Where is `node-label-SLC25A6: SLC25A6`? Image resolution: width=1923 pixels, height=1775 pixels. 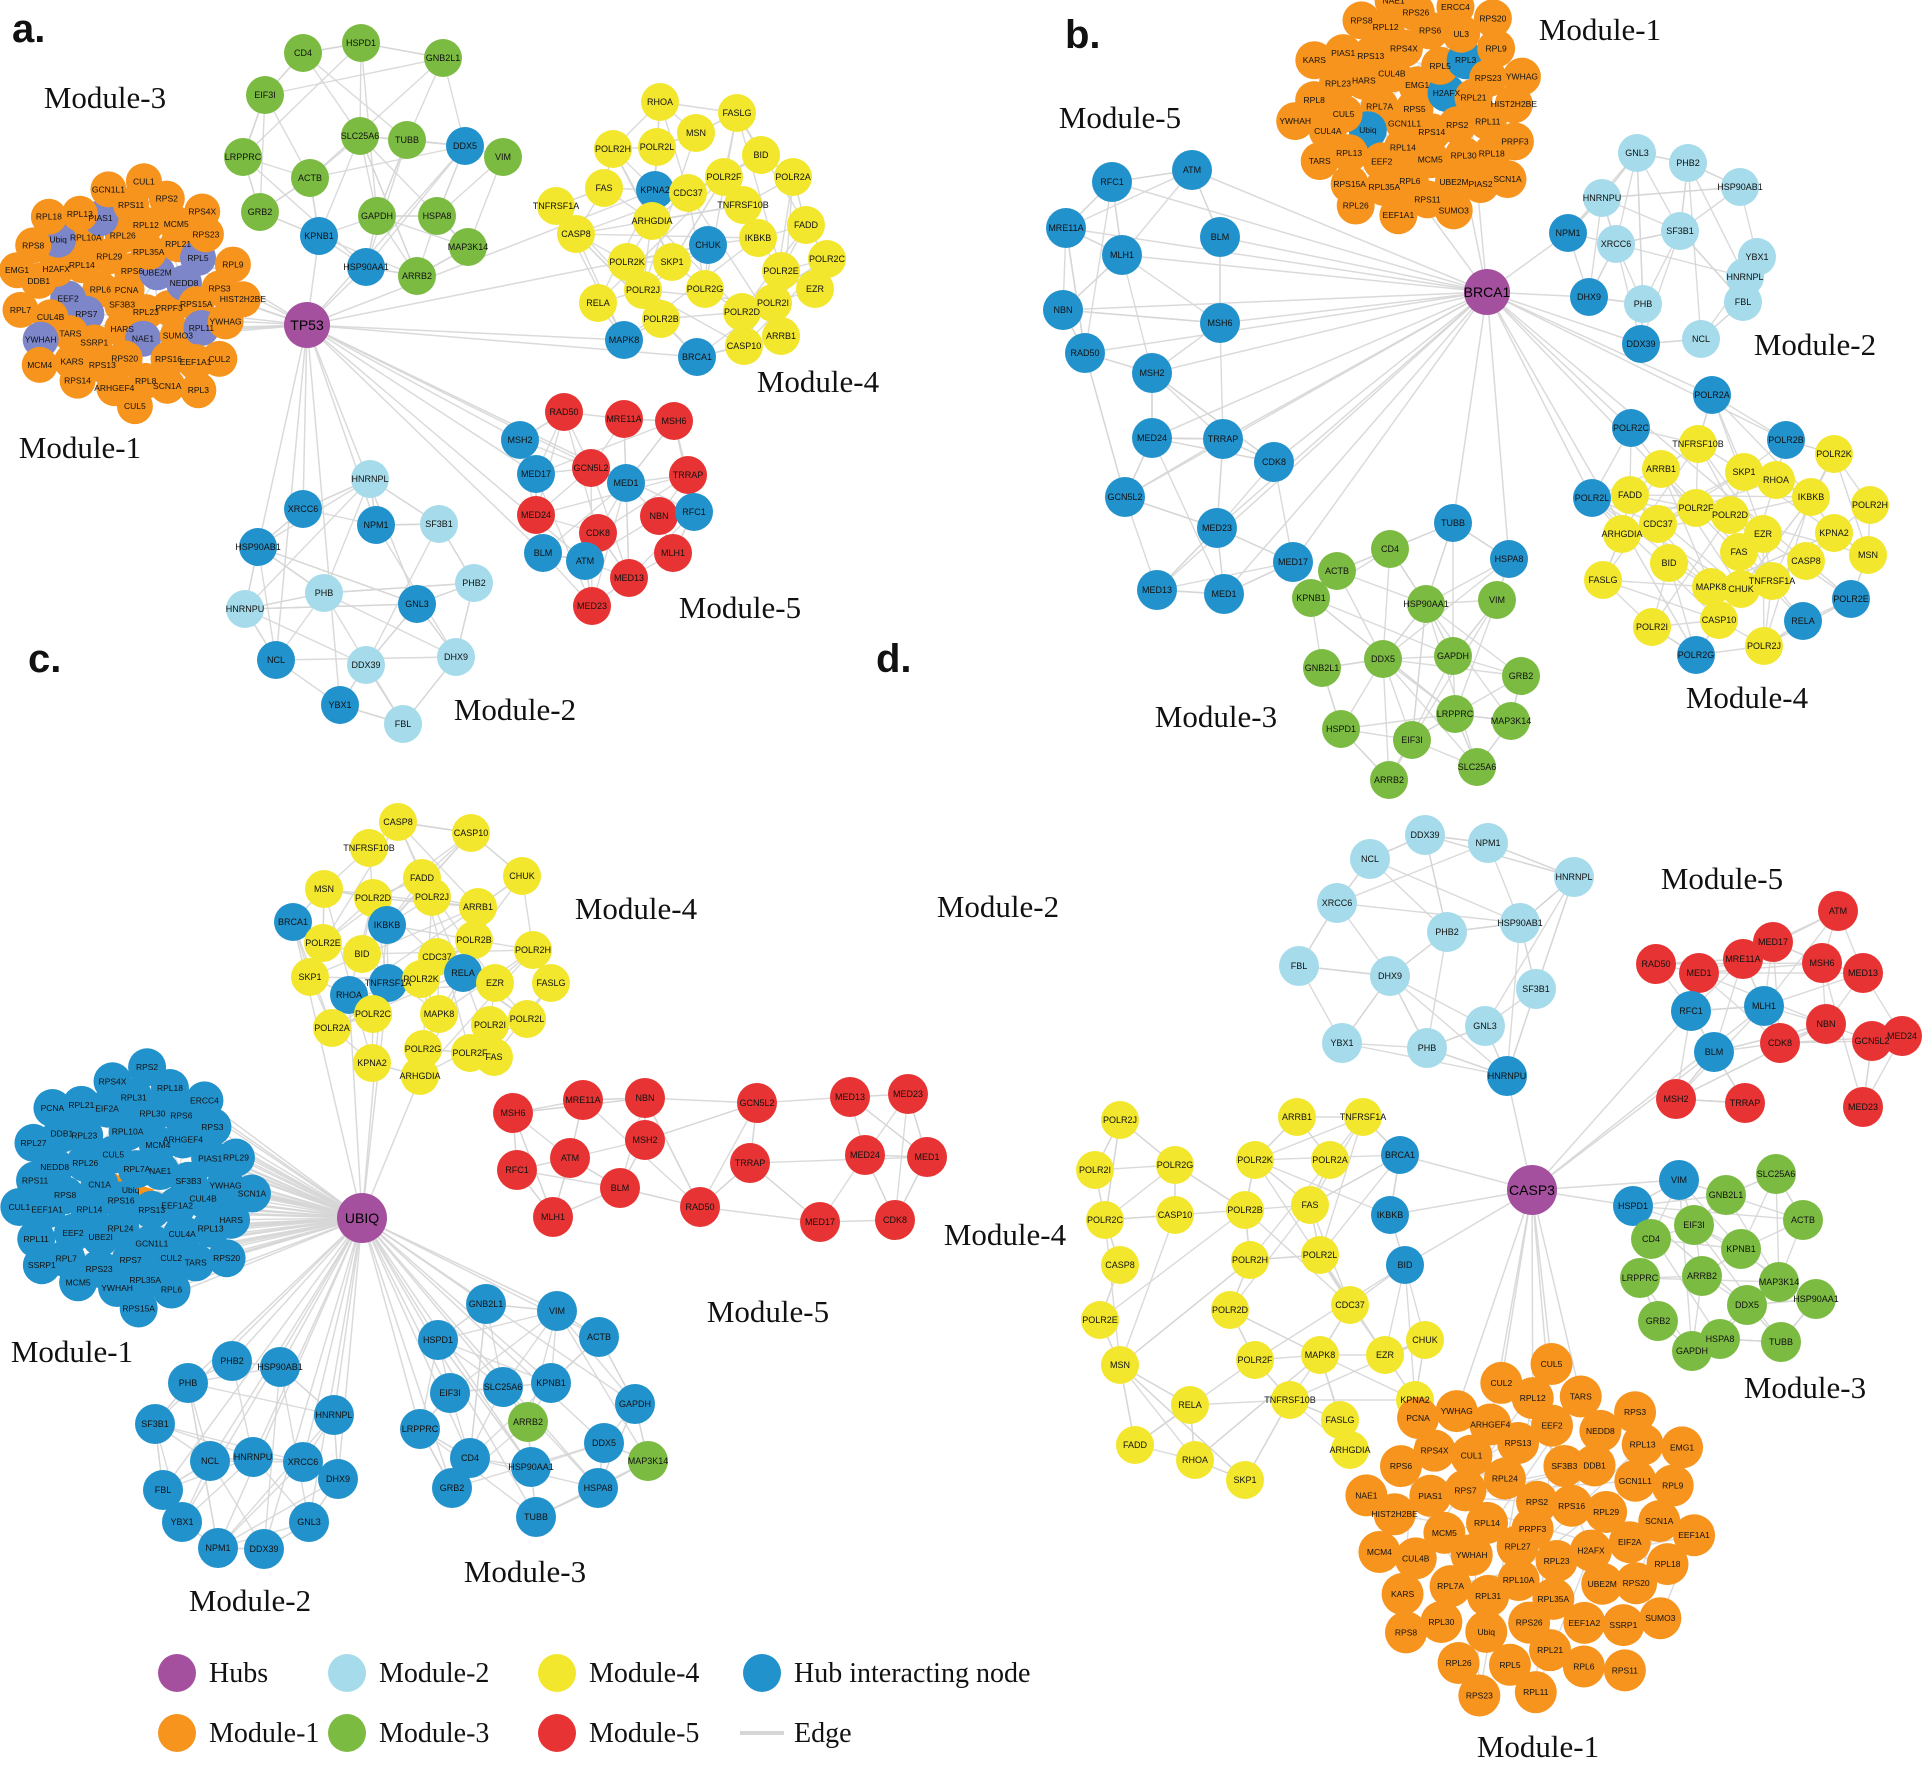
node-label-SLC25A6: SLC25A6 is located at coordinates (1477, 767).